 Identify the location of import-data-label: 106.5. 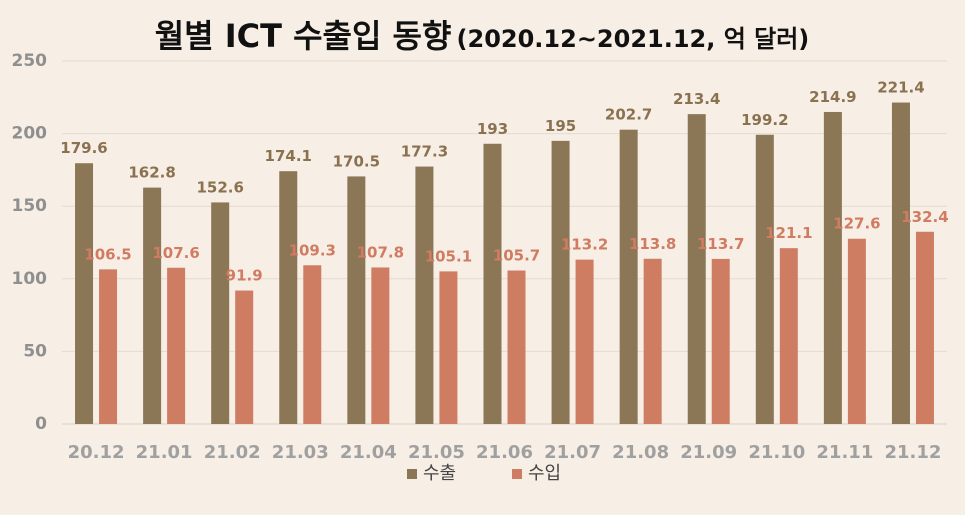
(107, 254).